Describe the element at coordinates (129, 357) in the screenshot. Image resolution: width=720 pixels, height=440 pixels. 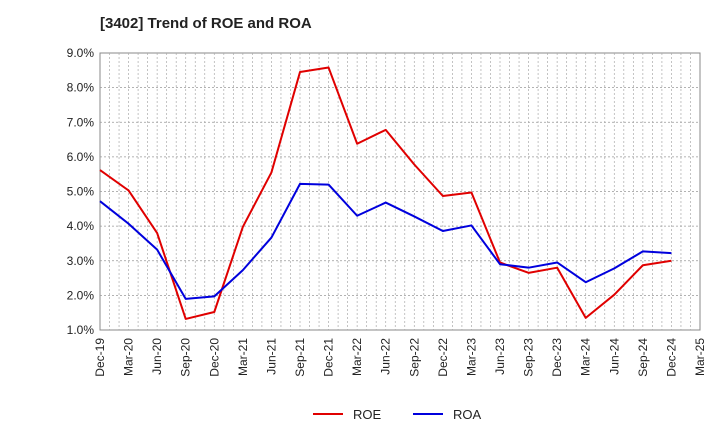
I see `x-tick-label: Mar-20` at that location.